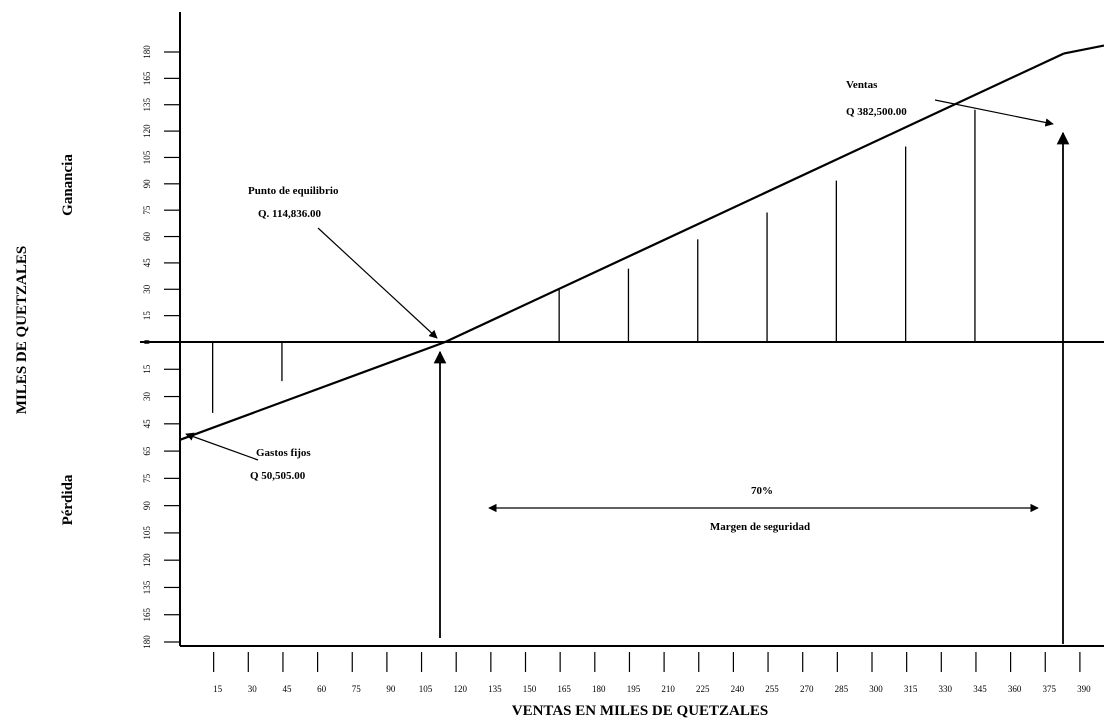  I want to click on y-tick-label: 0, so click(147, 341).